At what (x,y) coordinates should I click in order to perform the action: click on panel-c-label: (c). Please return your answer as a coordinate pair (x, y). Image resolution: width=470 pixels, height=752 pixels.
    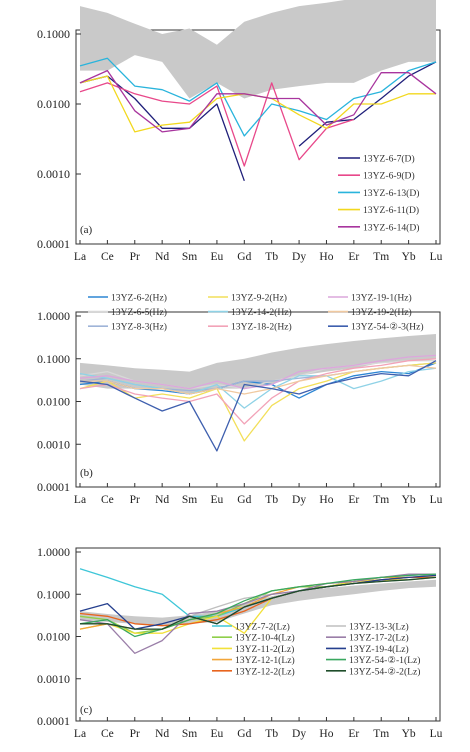
    Looking at the image, I should click on (86, 710).